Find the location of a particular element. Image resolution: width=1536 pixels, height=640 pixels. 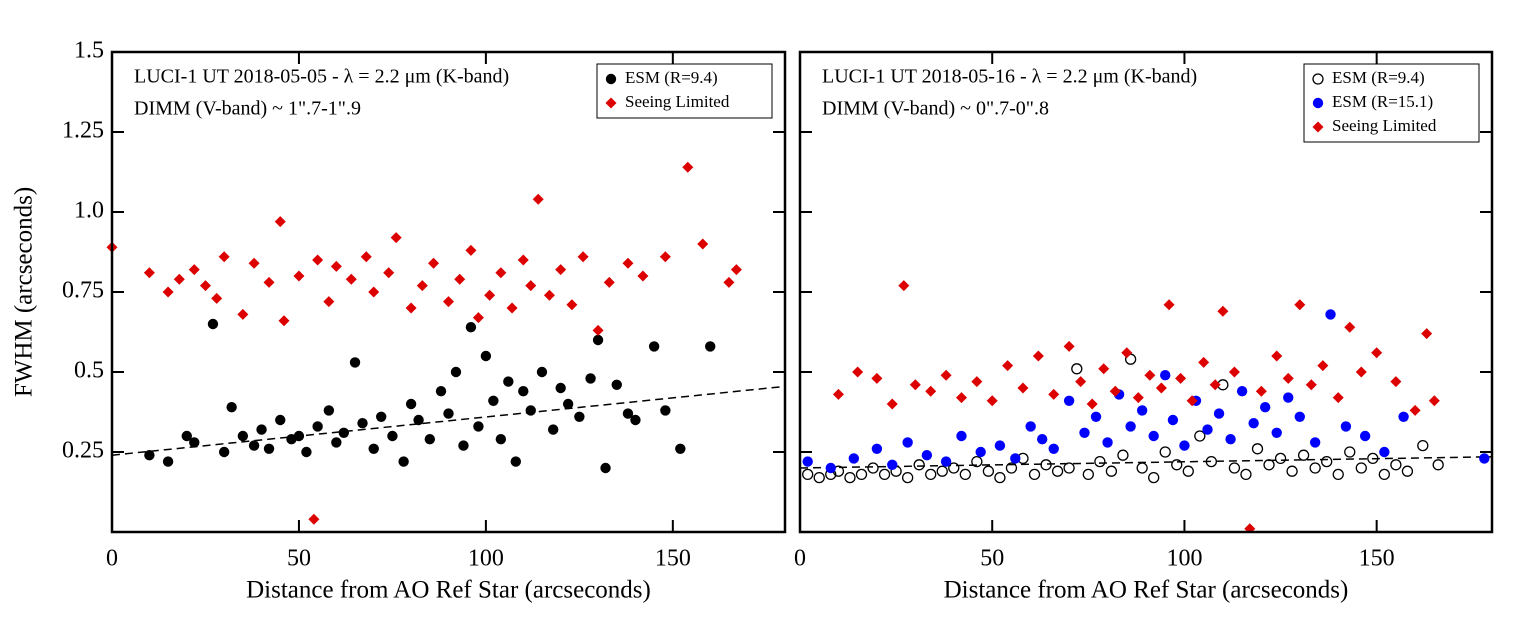

fit-line is located at coordinates (1146, 462).